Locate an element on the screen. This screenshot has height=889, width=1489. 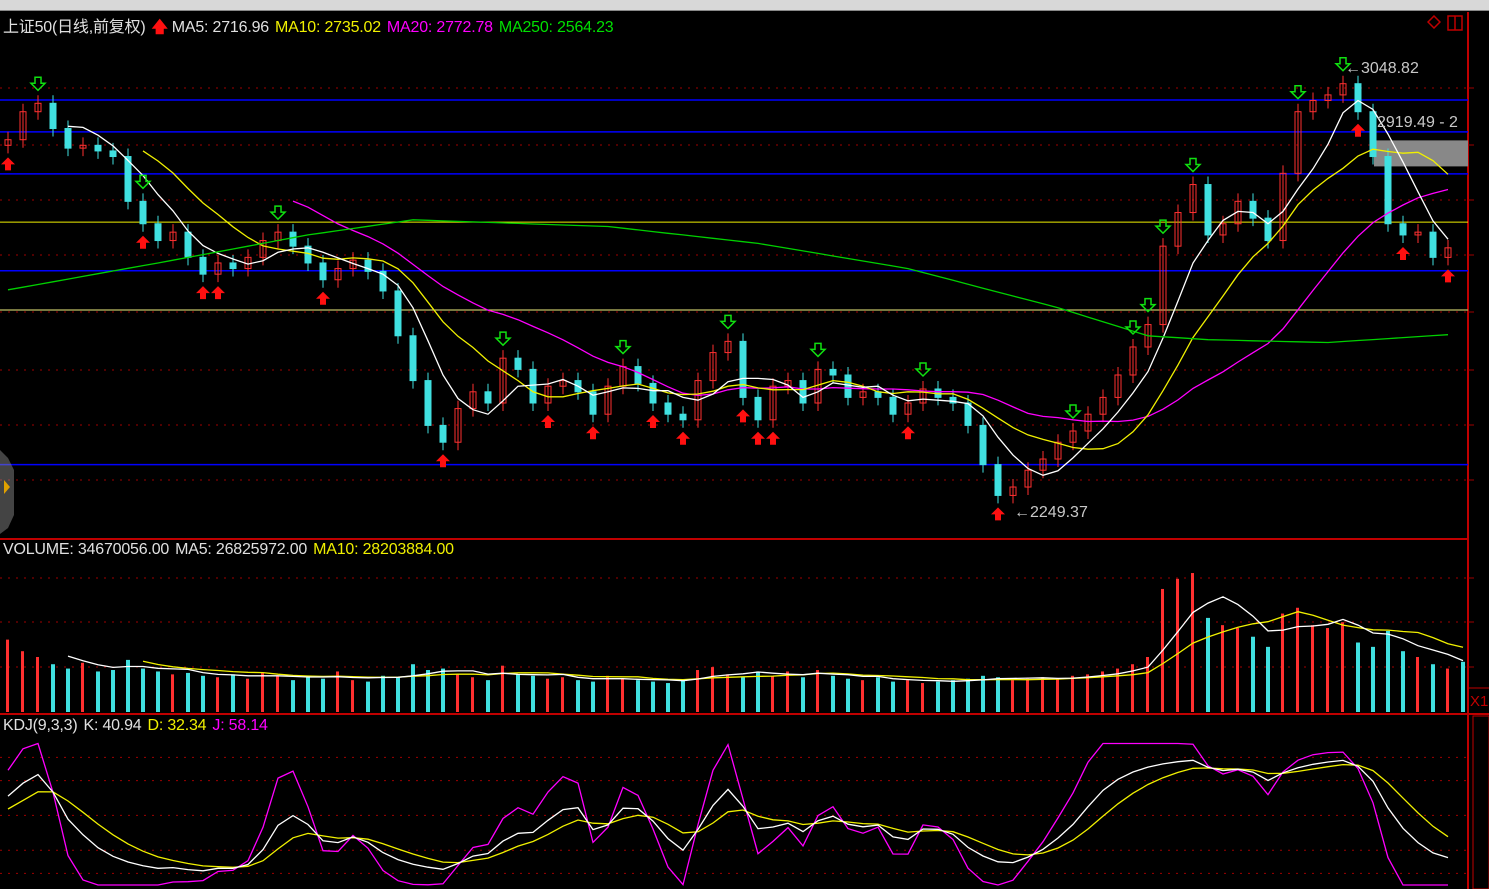
ma20-legend: MA20: 2772.78 is located at coordinates (439, 27).